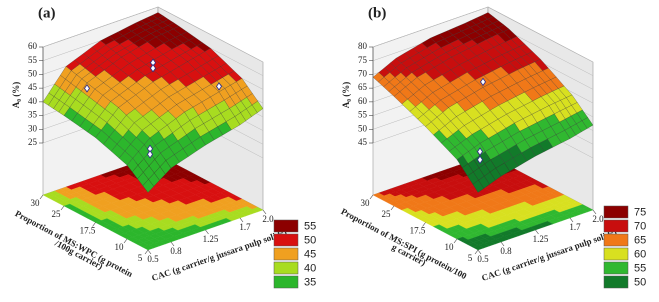  I want to click on legend-label: 60, so click(640, 254).